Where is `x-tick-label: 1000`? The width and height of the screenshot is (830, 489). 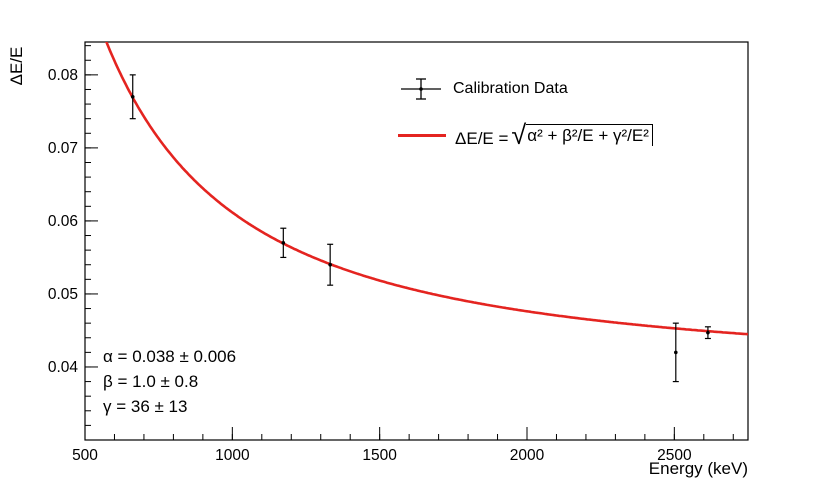 x-tick-label: 1000 is located at coordinates (232, 455).